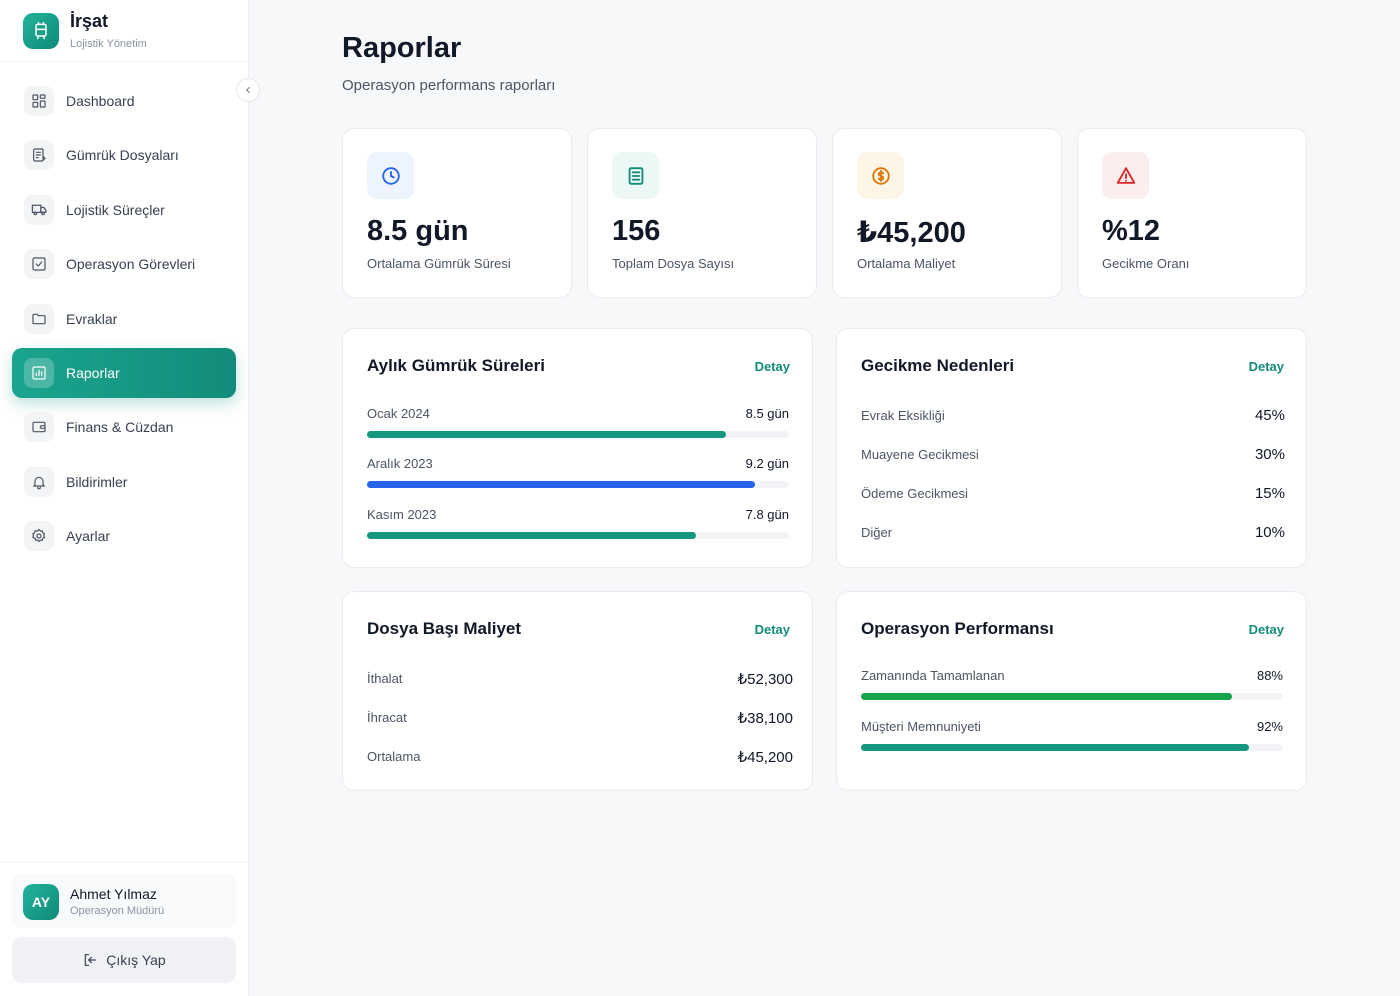 This screenshot has width=1400, height=996. I want to click on list-item-value: ₺52,300, so click(765, 679).